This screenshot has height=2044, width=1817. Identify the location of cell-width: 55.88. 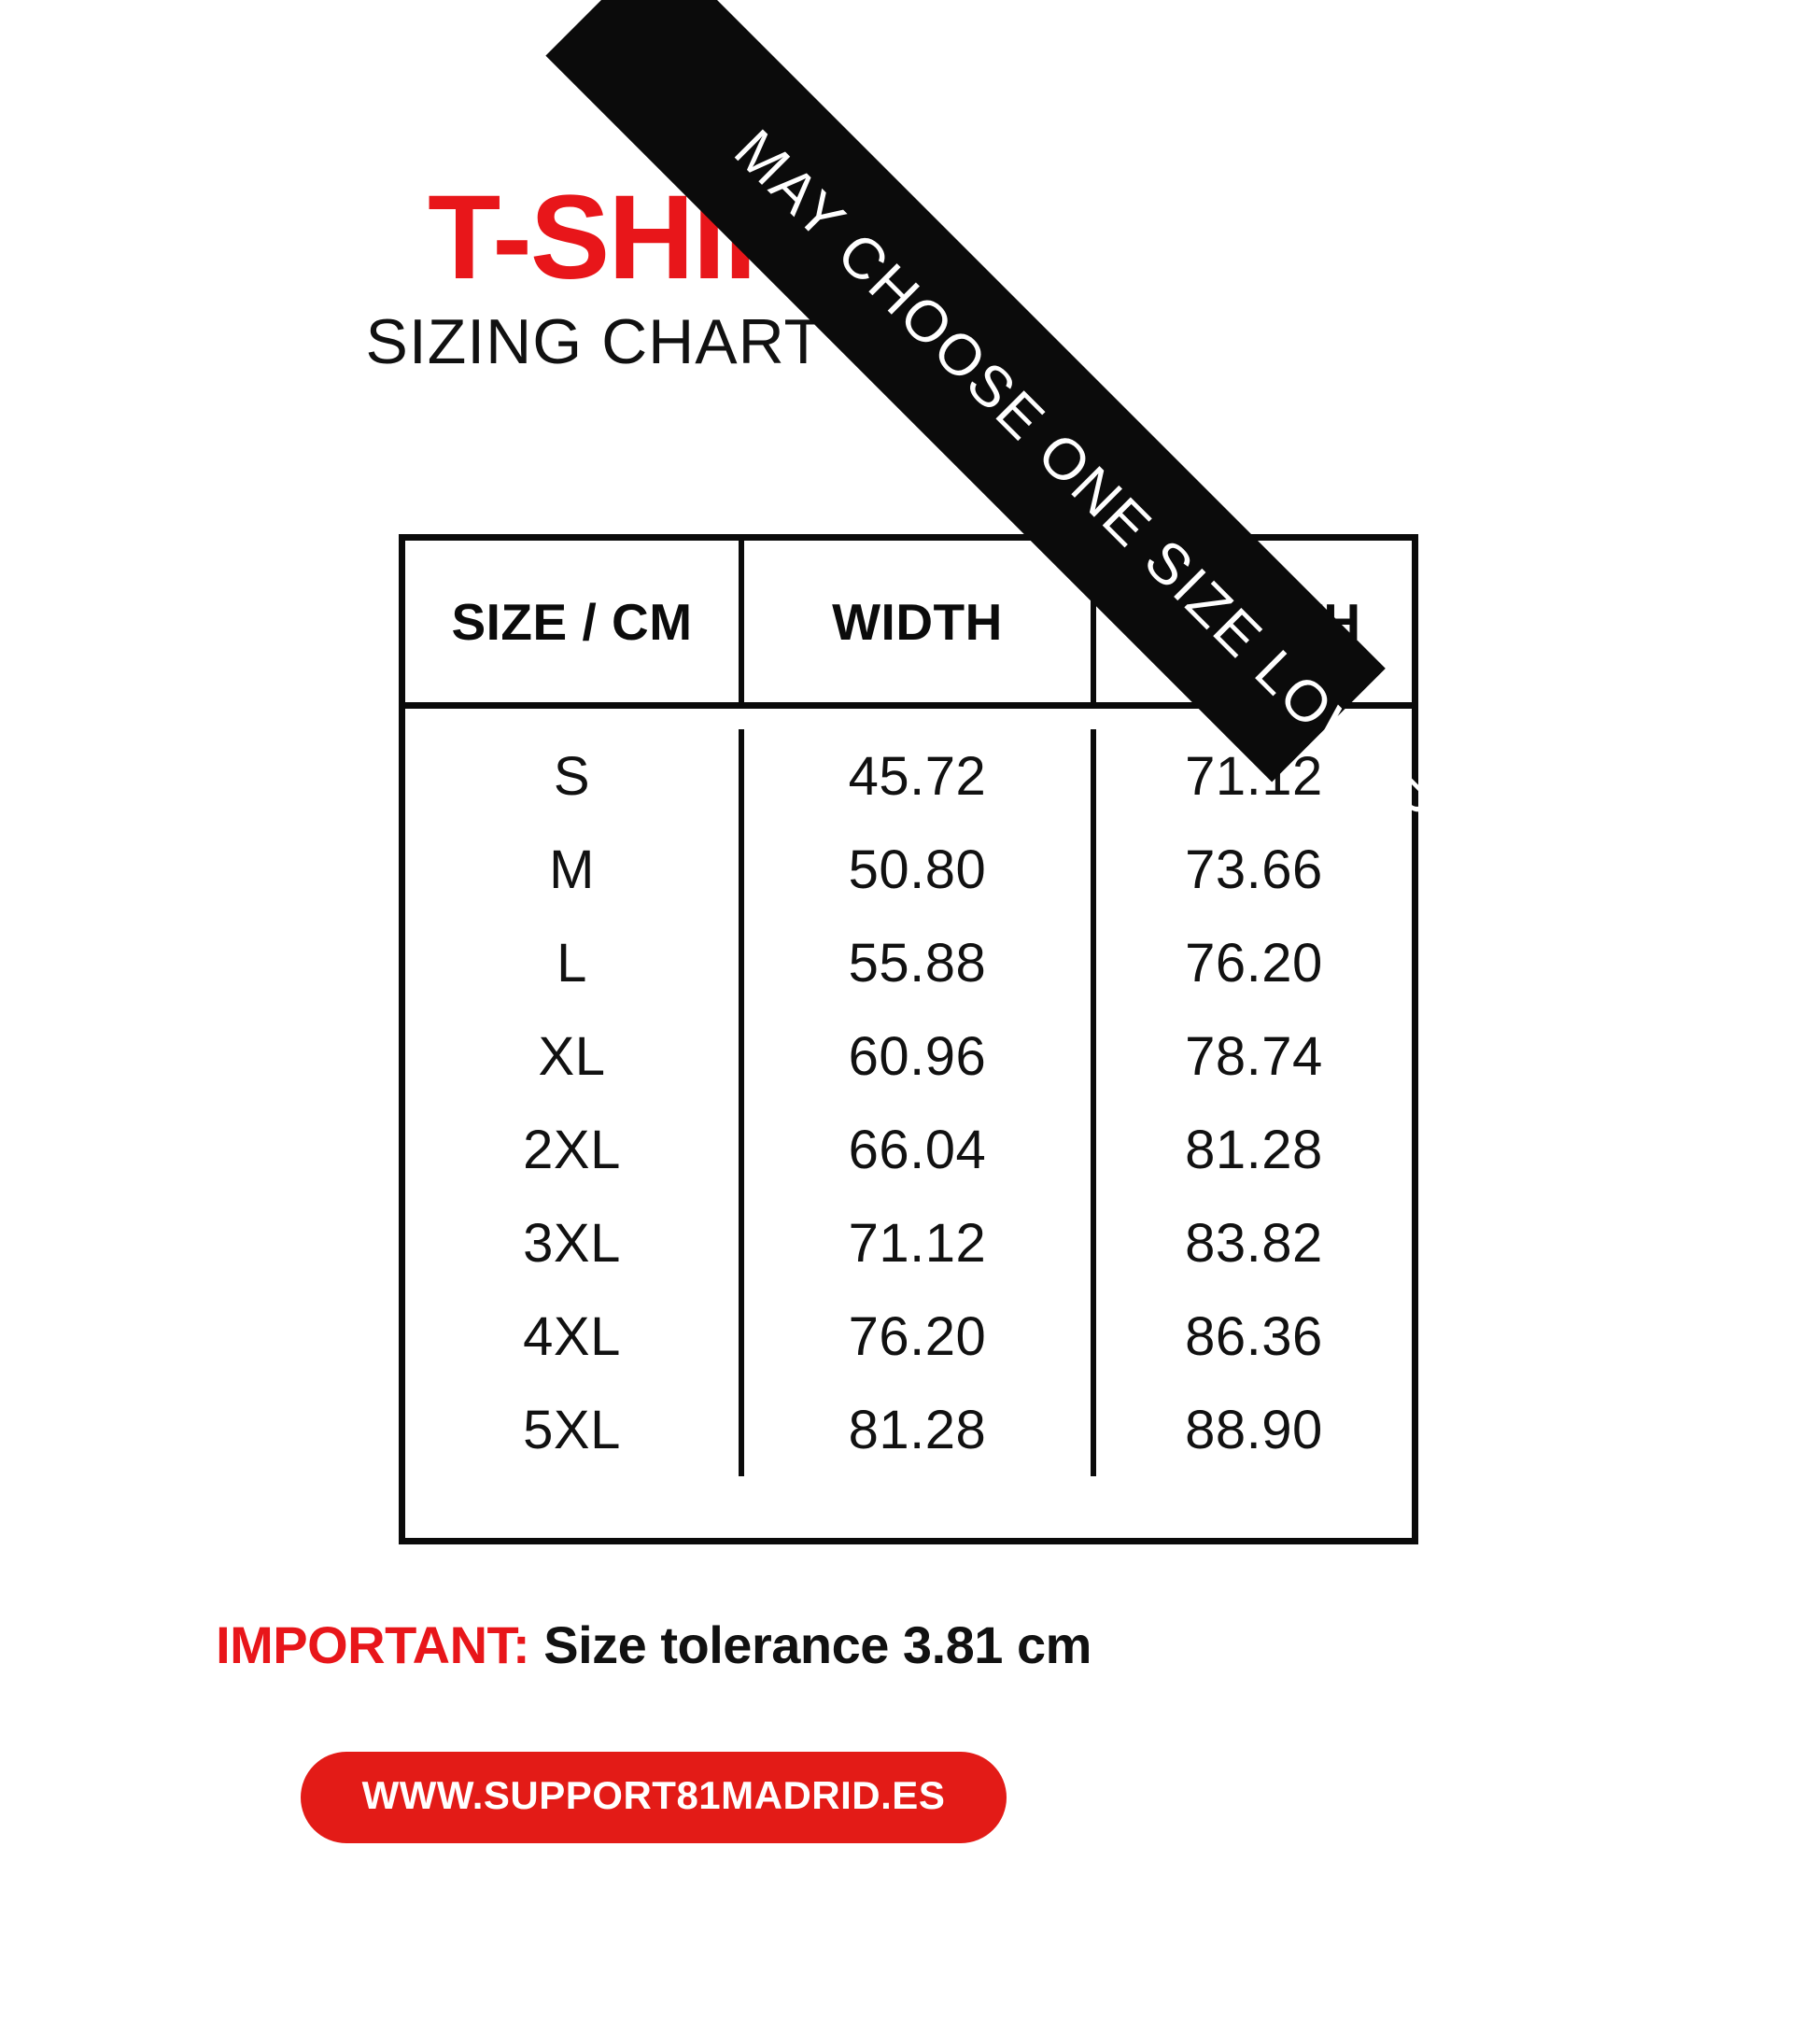
(915, 962).